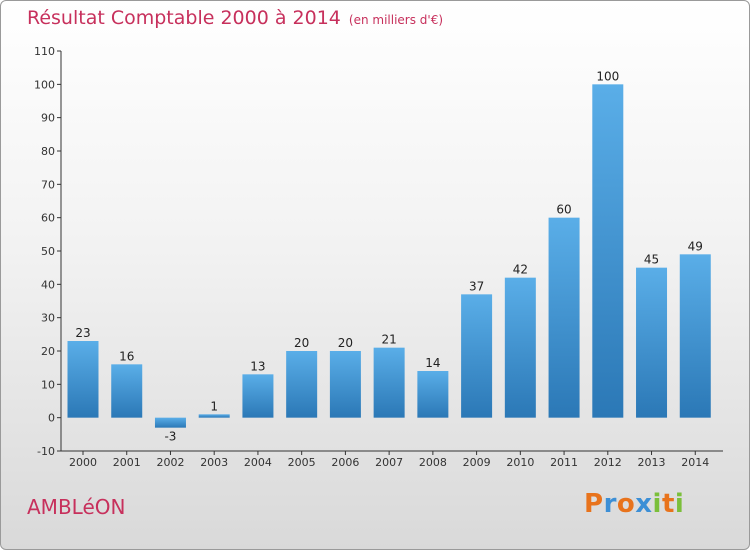 This screenshot has width=750, height=550. I want to click on bar-value-label: 100, so click(607, 76).